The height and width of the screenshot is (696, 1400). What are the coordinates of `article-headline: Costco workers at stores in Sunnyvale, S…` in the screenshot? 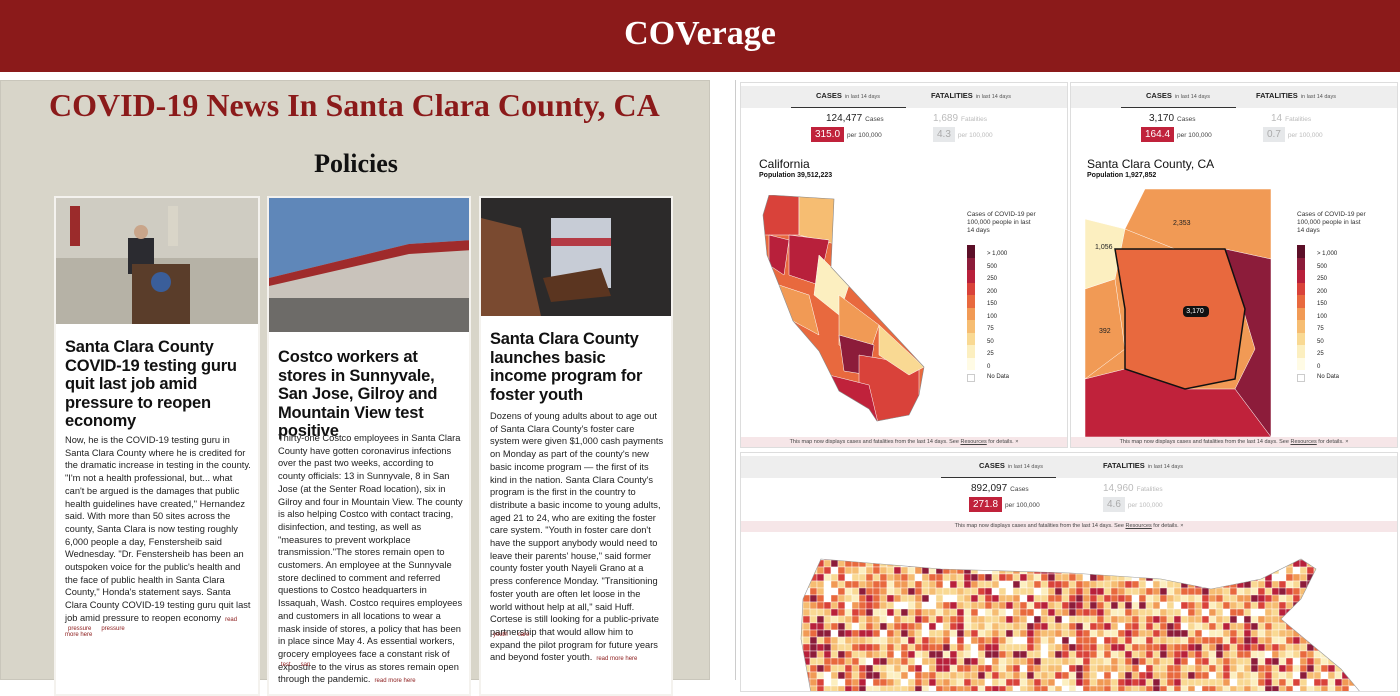 It's located at (358, 394).